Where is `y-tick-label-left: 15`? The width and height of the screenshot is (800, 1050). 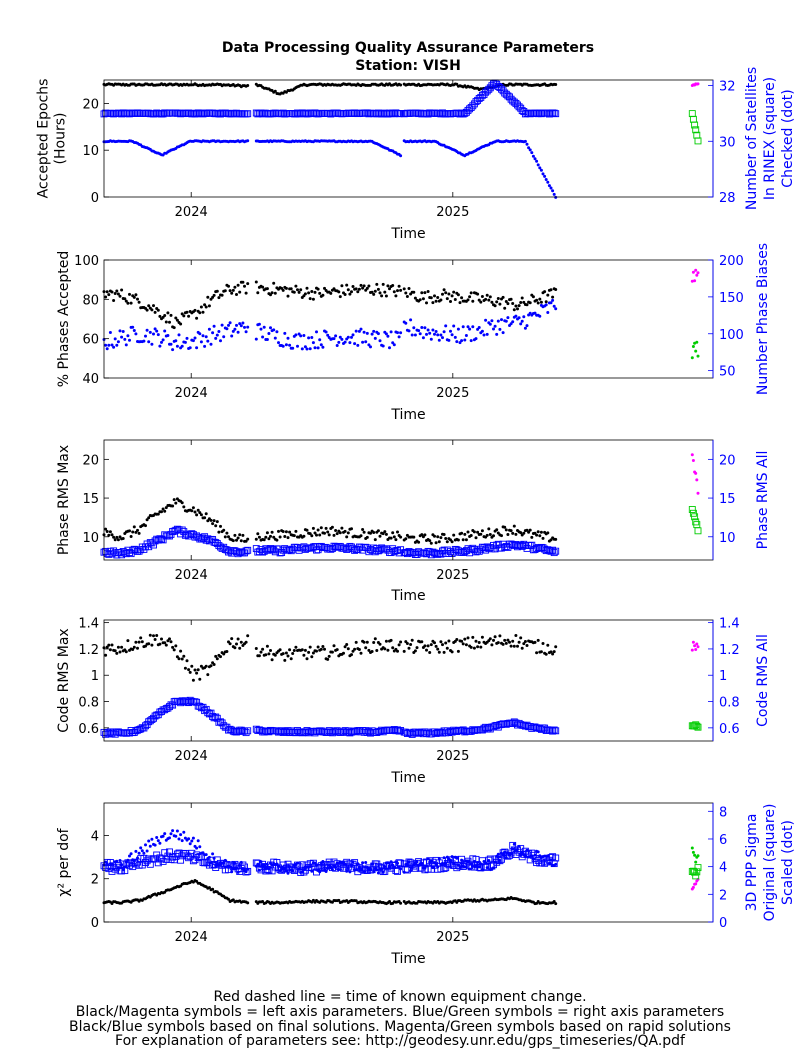
y-tick-label-left: 15 is located at coordinates (90, 499).